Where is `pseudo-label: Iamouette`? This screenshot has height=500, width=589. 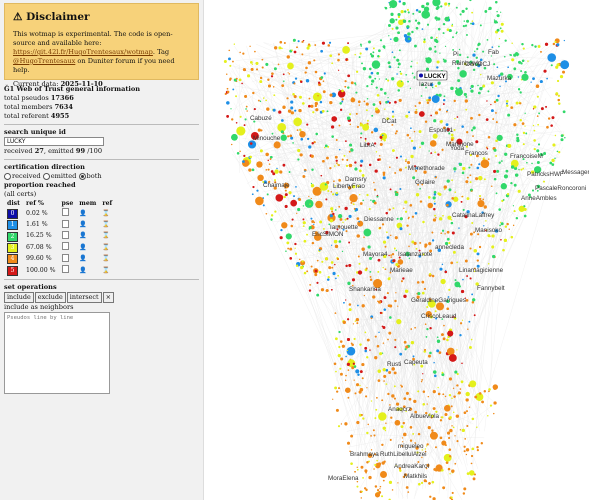 pseudo-label: Iamouette is located at coordinates (344, 227).